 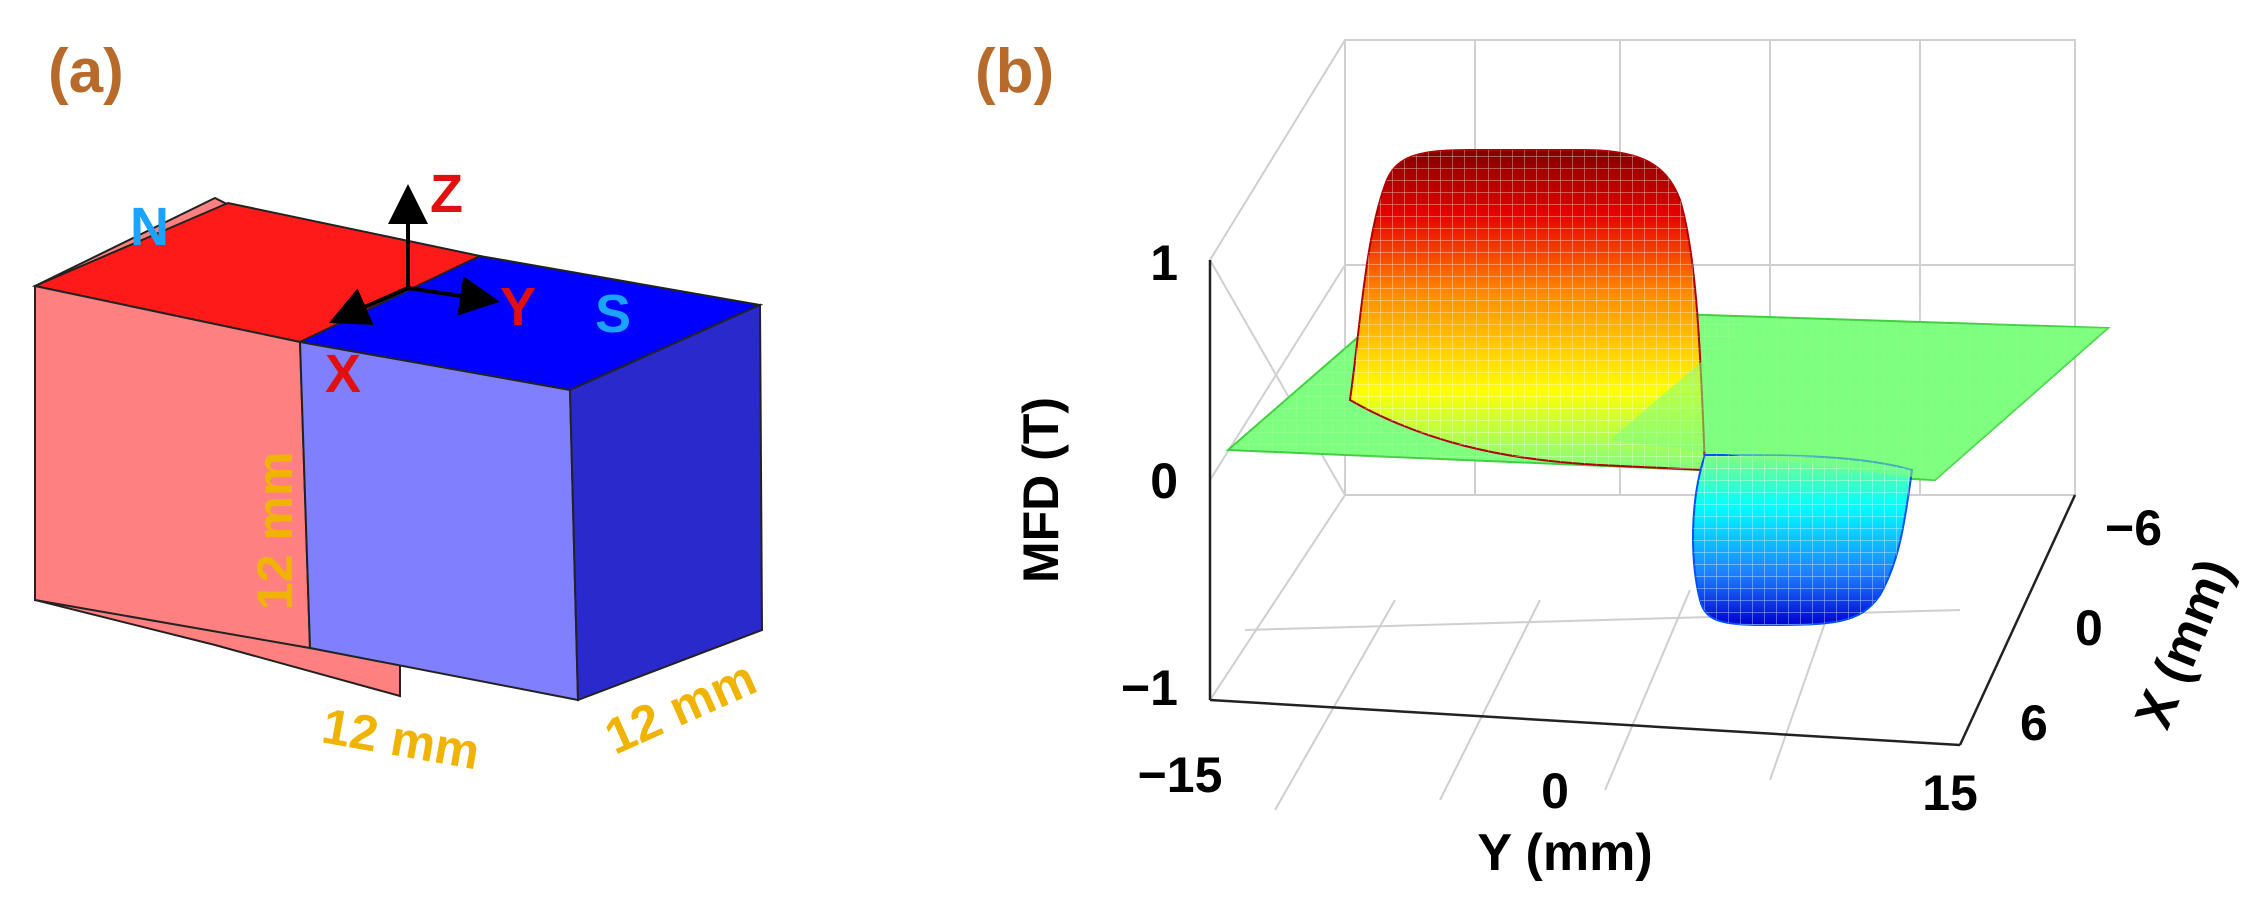 I want to click on height-dimension-label: 12 mm, so click(x=275, y=531).